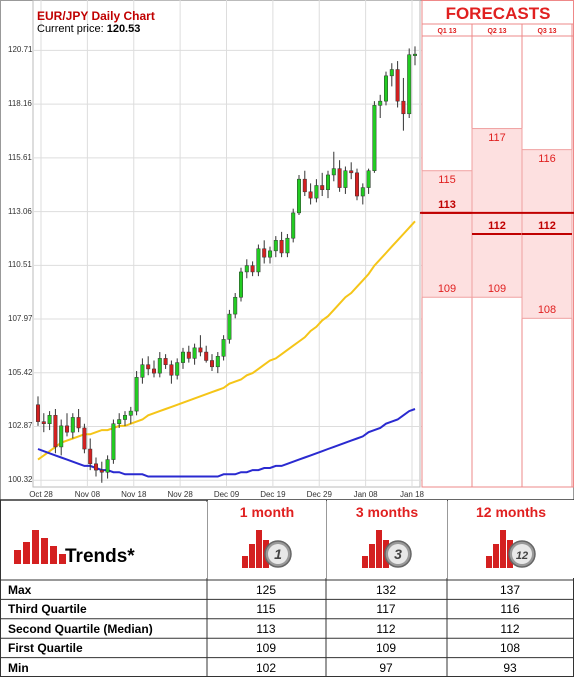  What do you see at coordinates (547, 310) in the screenshot?
I see `forecast-quartile-value: 108` at bounding box center [547, 310].